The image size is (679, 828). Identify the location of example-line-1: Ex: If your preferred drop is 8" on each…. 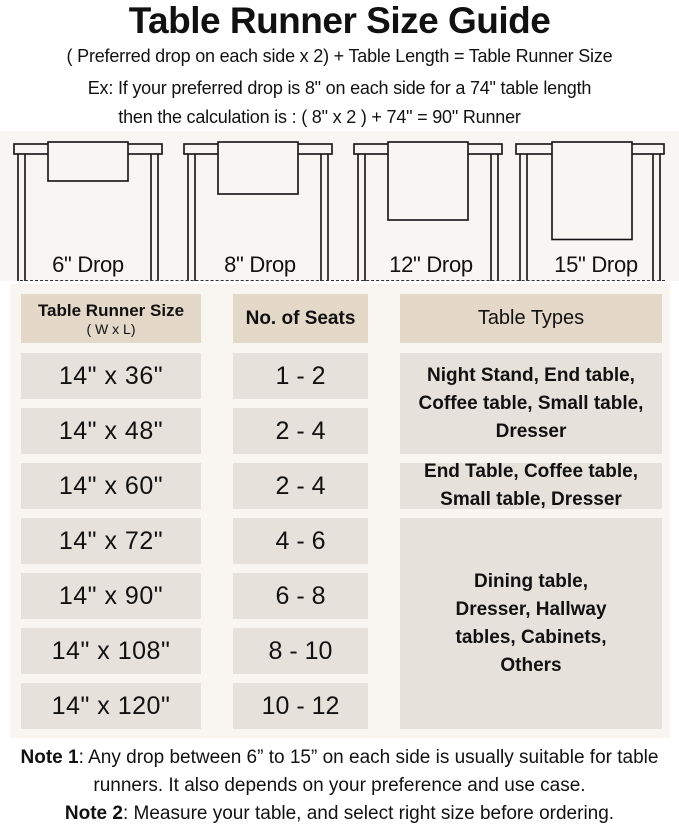
(339, 88).